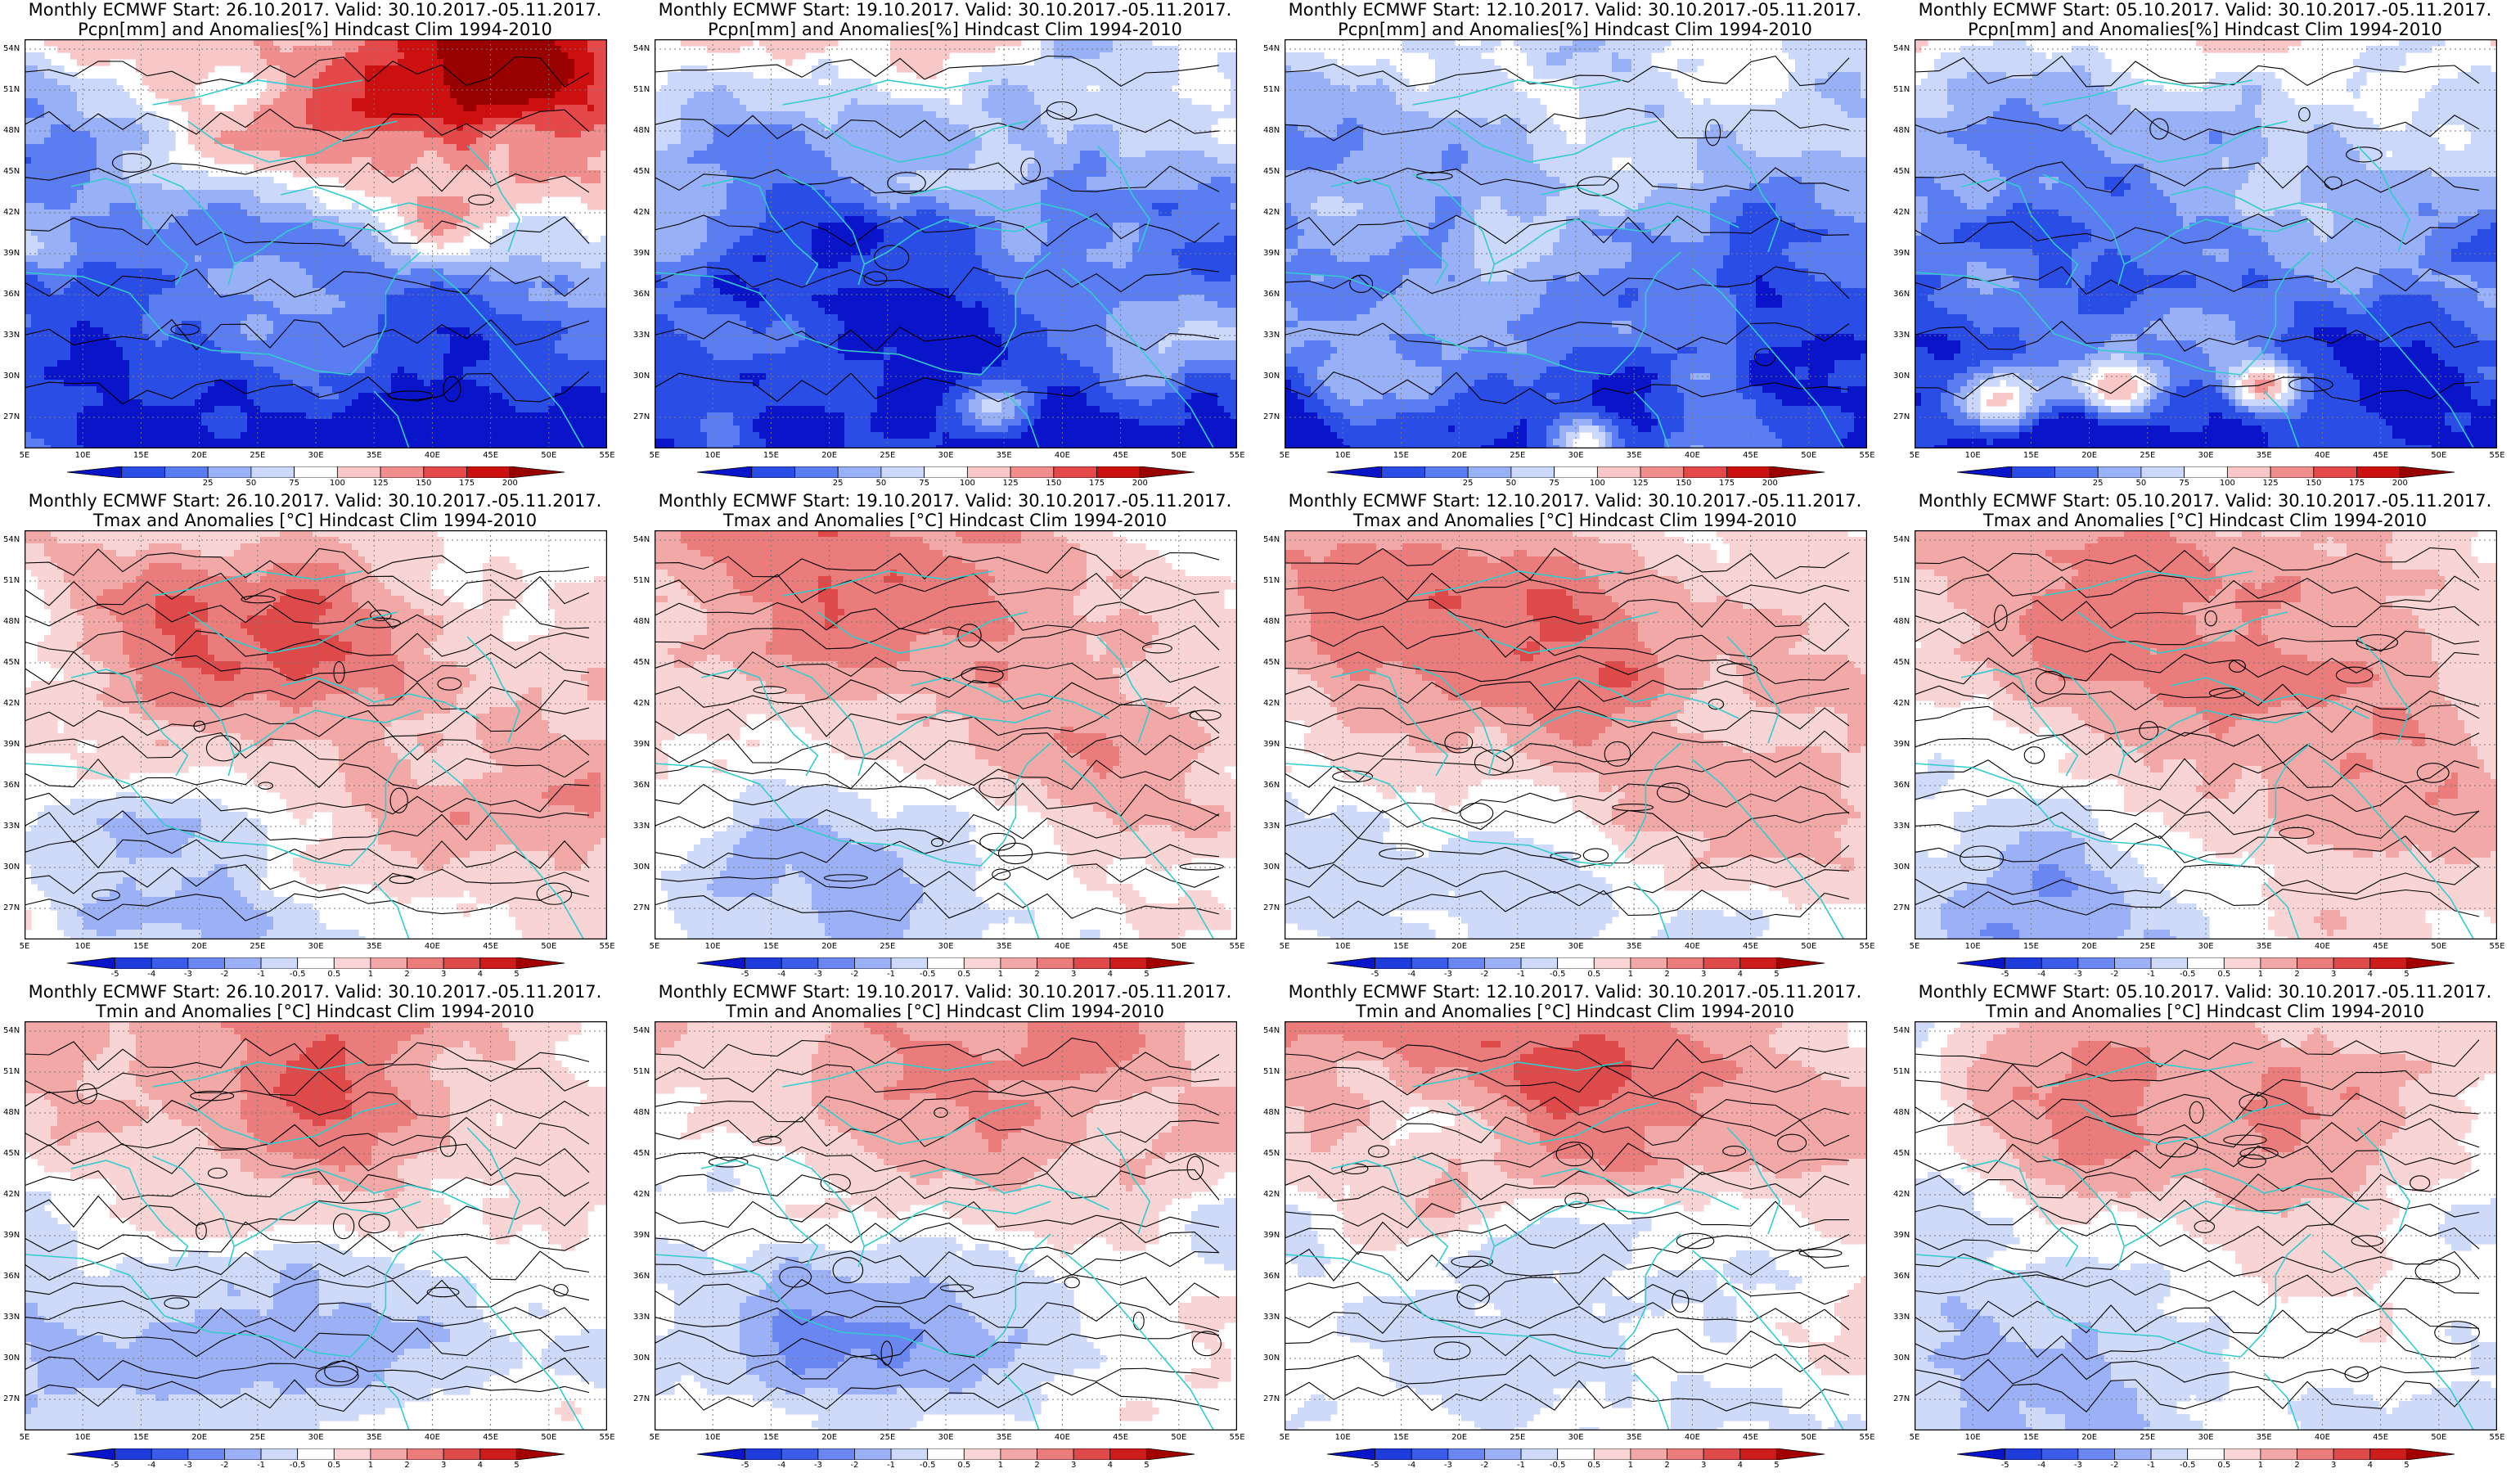  What do you see at coordinates (2333, 975) in the screenshot?
I see `colorbar-tick-label: 3` at bounding box center [2333, 975].